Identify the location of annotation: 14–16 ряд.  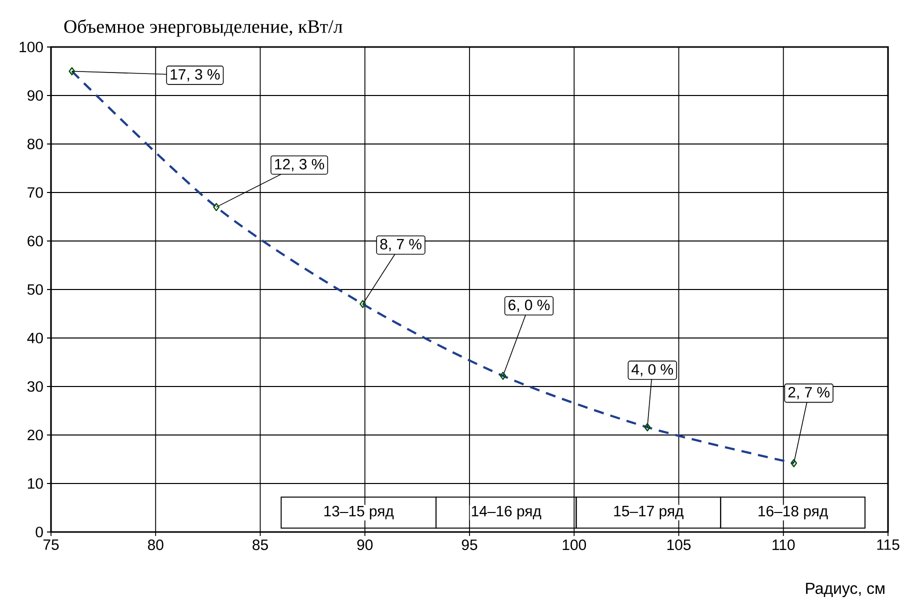
(507, 513).